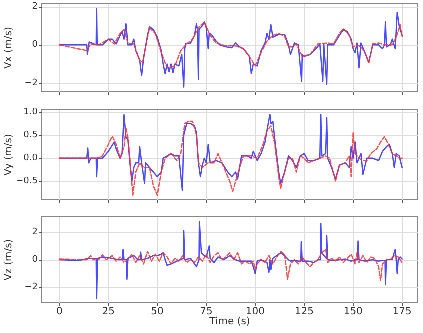  What do you see at coordinates (27, 181) in the screenshot?
I see `y-tick-label: −0.5` at bounding box center [27, 181].